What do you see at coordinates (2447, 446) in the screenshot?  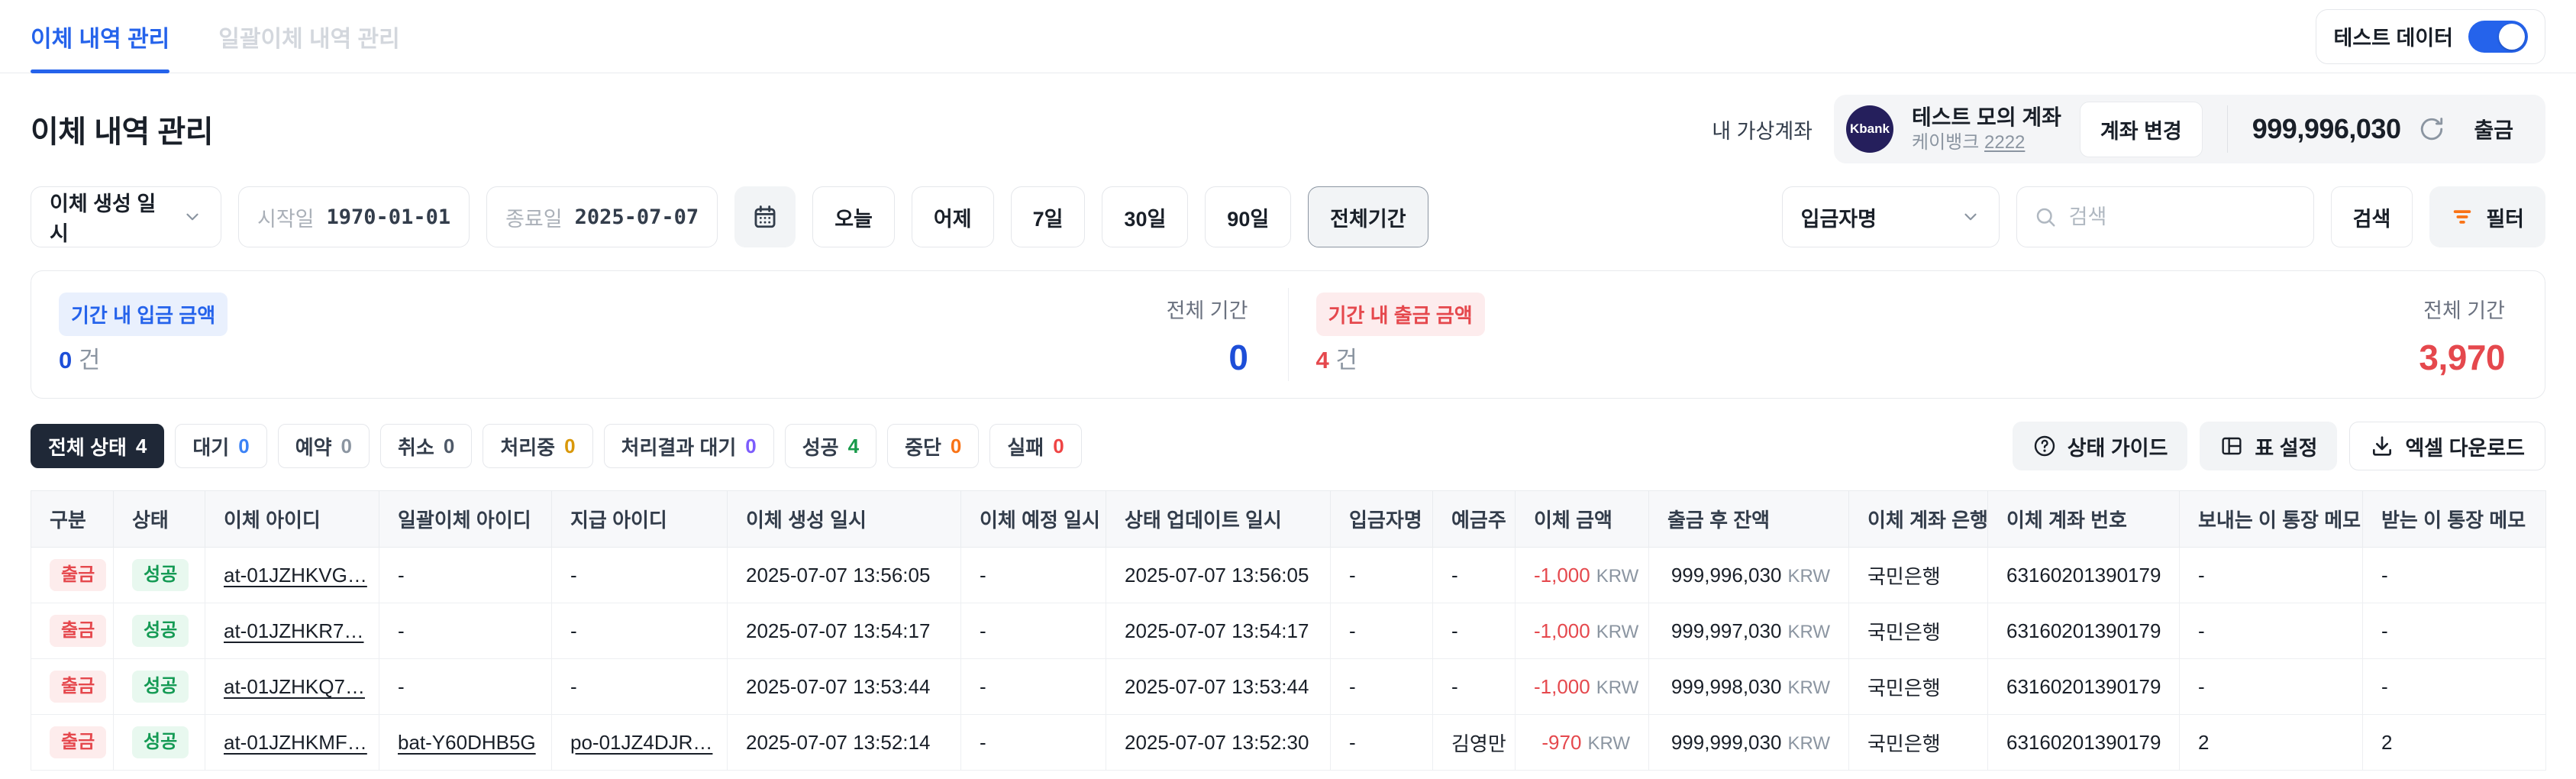 I see `excel-download-button: 엑셀 다운로드` at bounding box center [2447, 446].